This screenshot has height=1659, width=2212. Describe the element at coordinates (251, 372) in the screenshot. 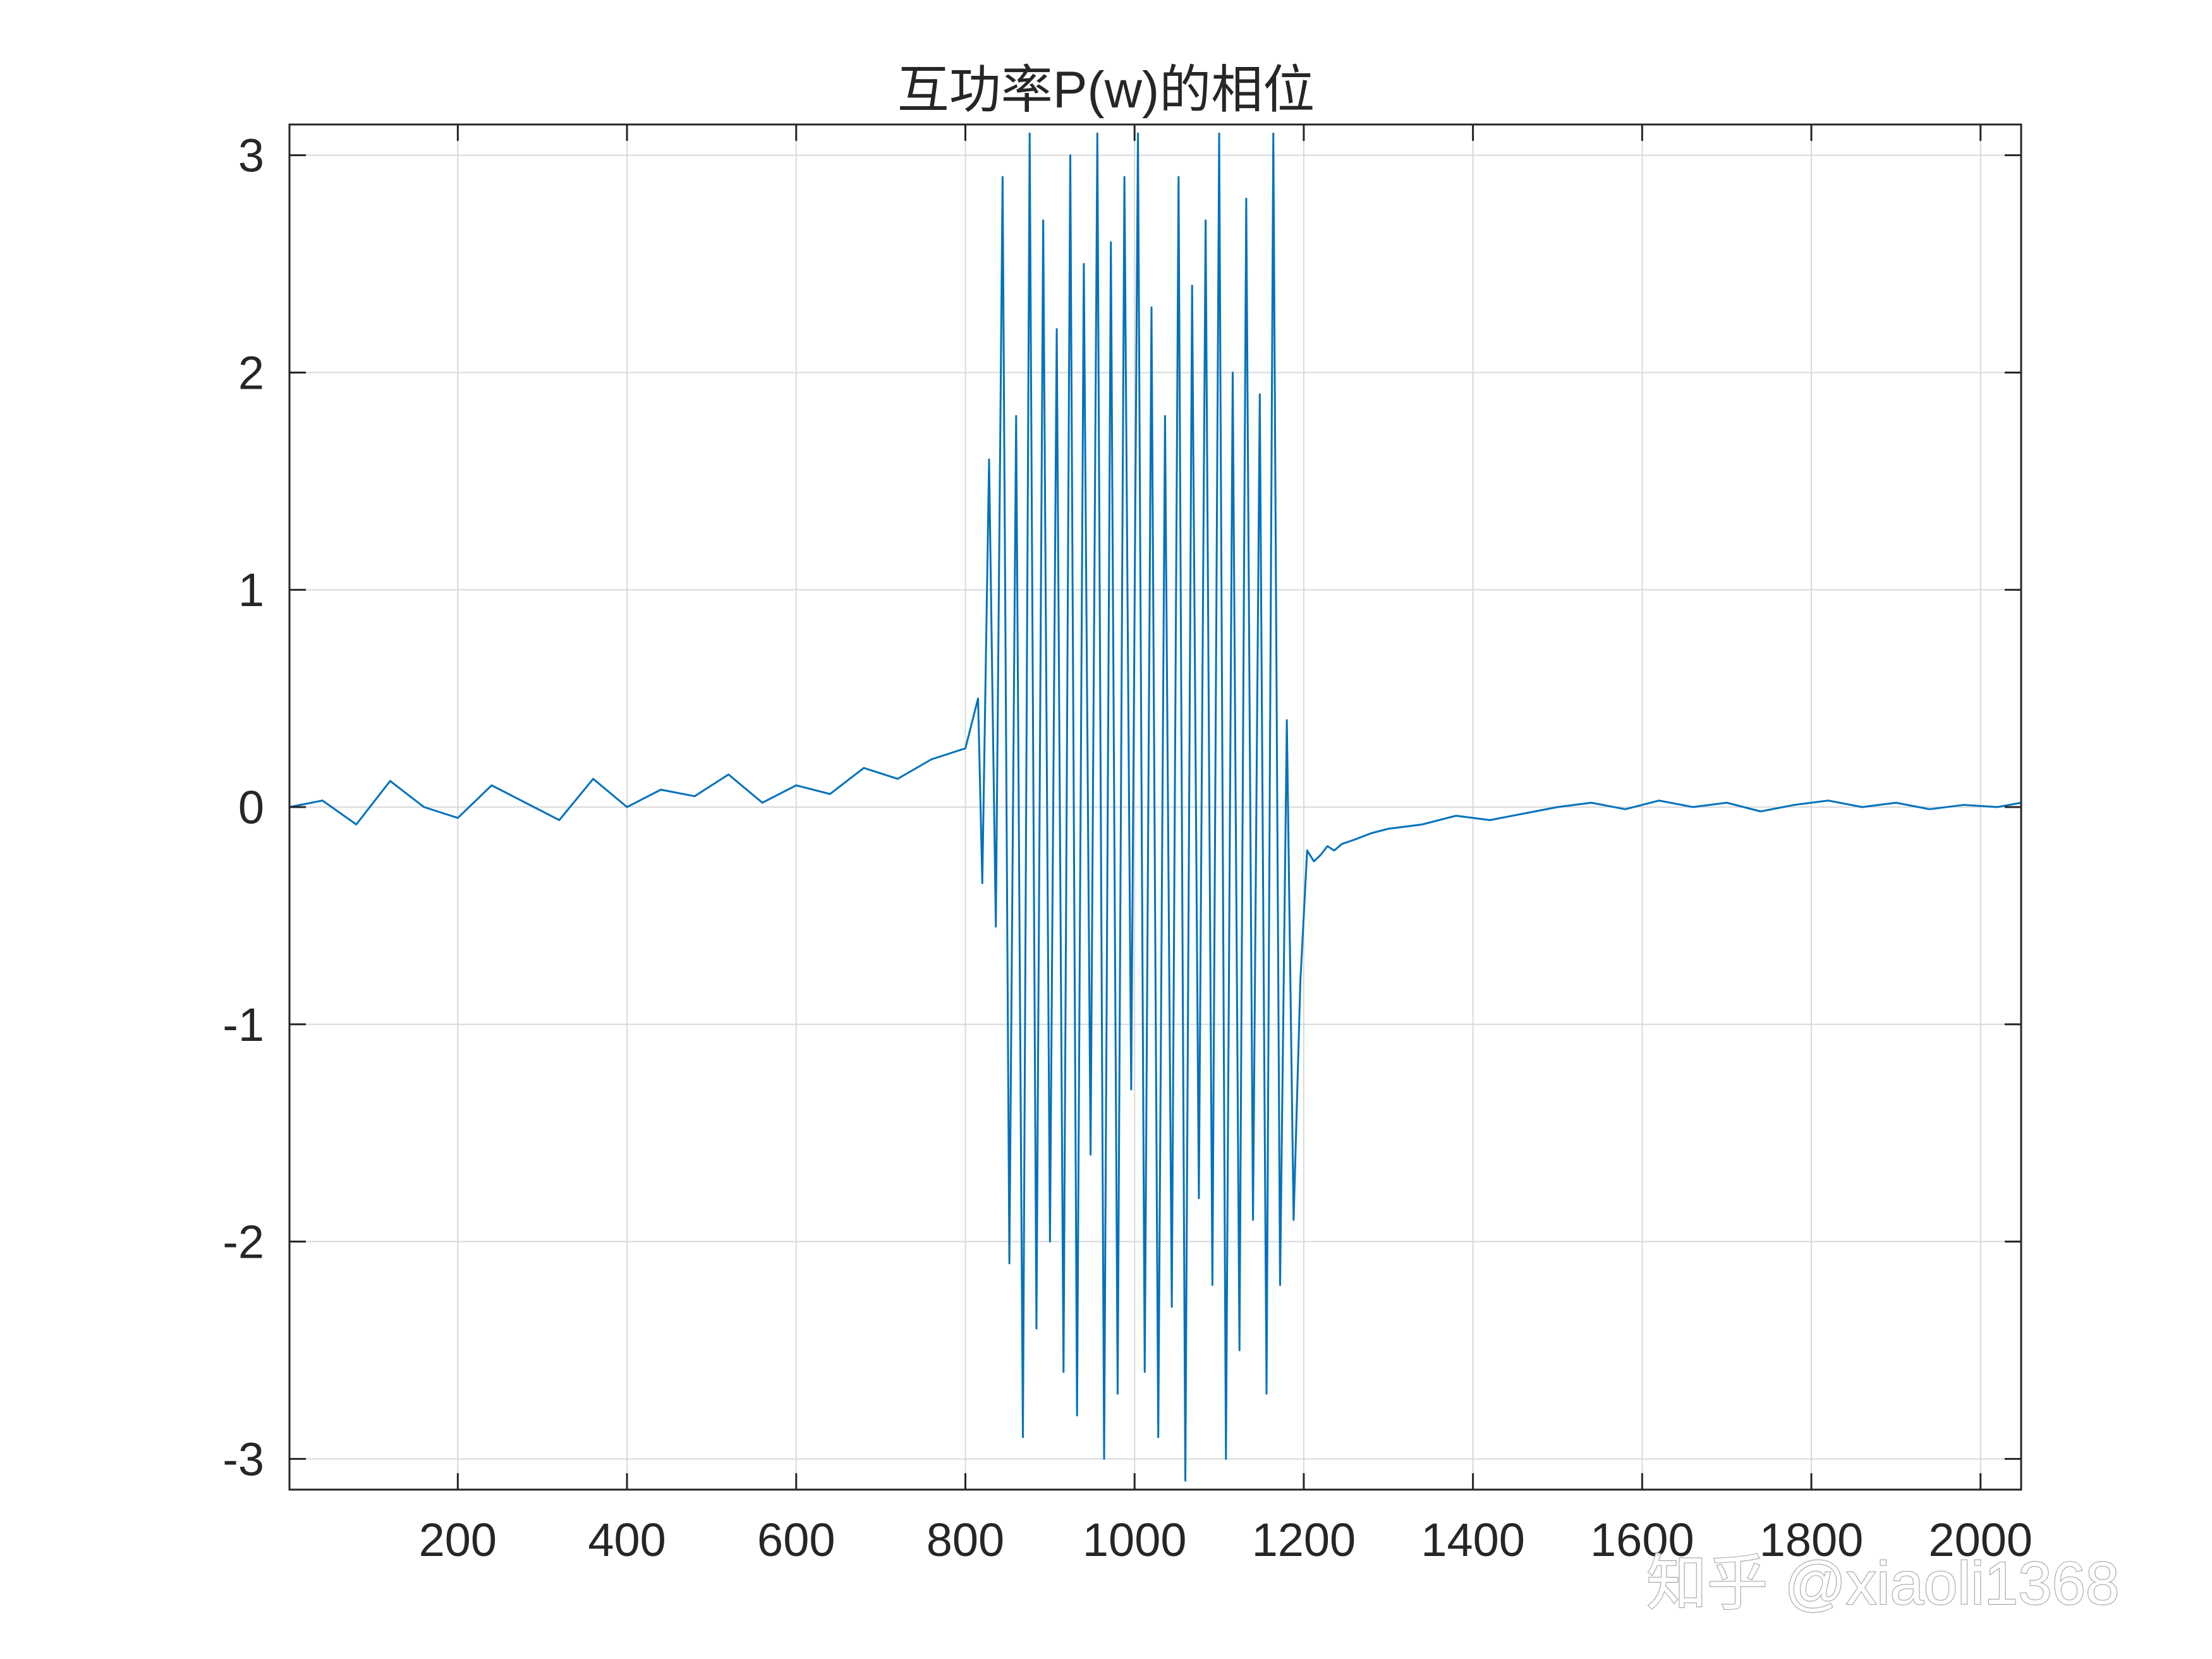

I see `y-tick-label: 2` at that location.